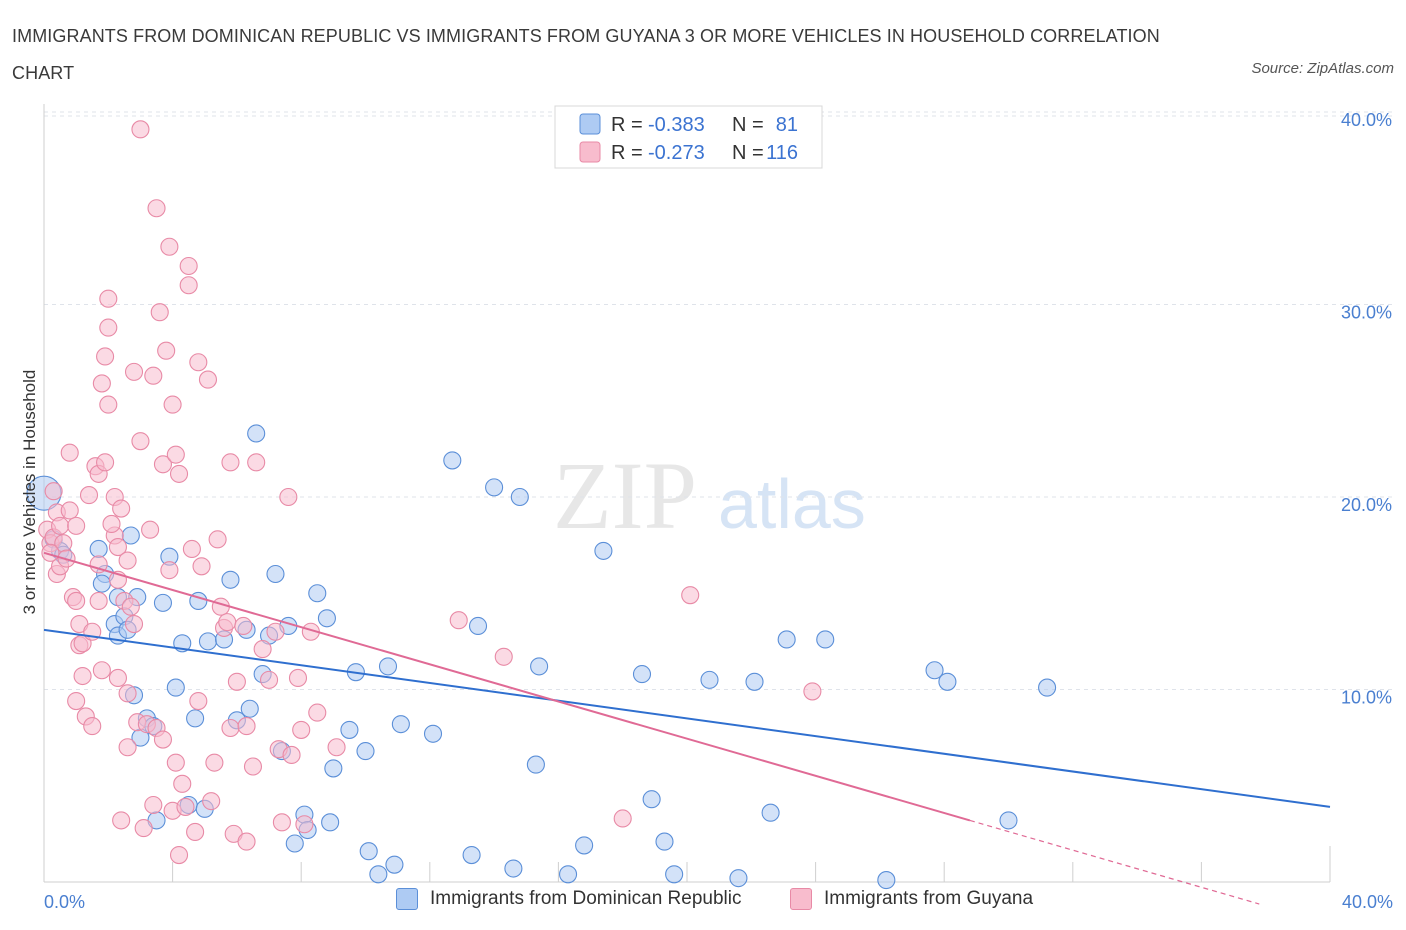 The image size is (1406, 930). What do you see at coordinates (1366, 505) in the screenshot?
I see `y-tick-label: 20.0%` at bounding box center [1366, 505].